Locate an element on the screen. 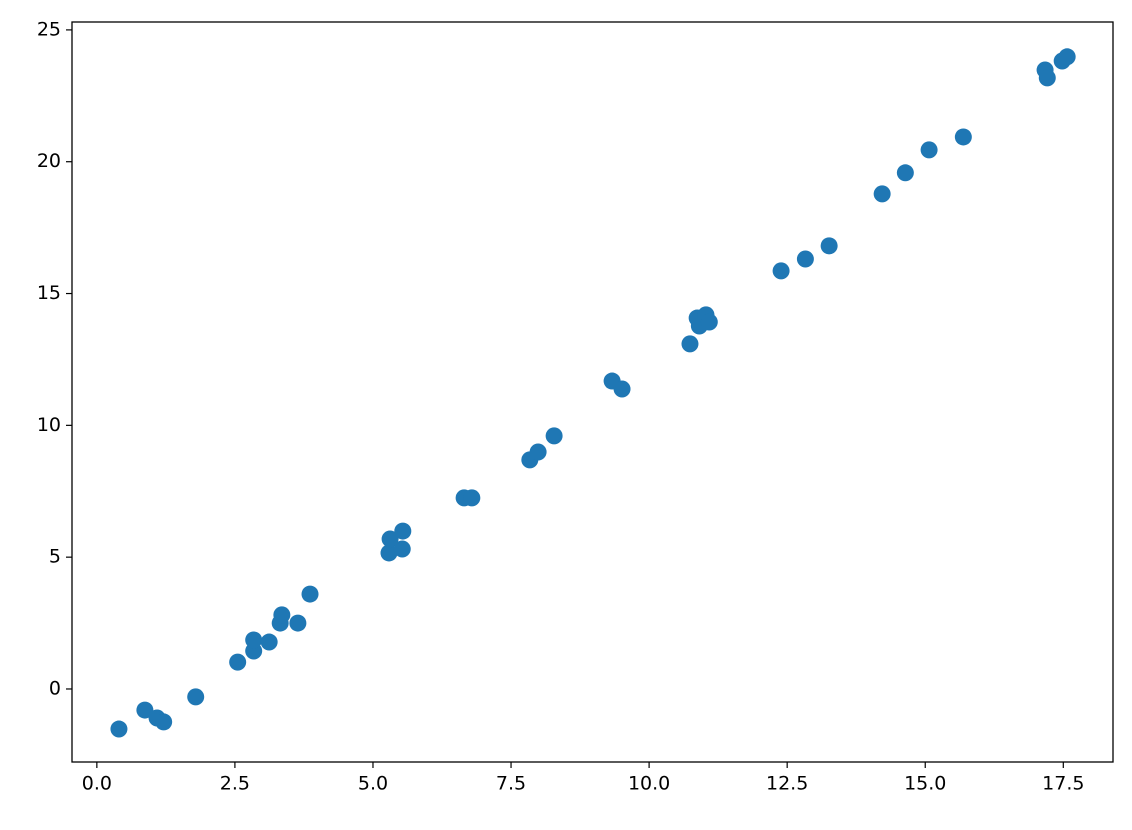 The width and height of the screenshot is (1132, 830). y-tick-label: 25 is located at coordinates (49, 29).